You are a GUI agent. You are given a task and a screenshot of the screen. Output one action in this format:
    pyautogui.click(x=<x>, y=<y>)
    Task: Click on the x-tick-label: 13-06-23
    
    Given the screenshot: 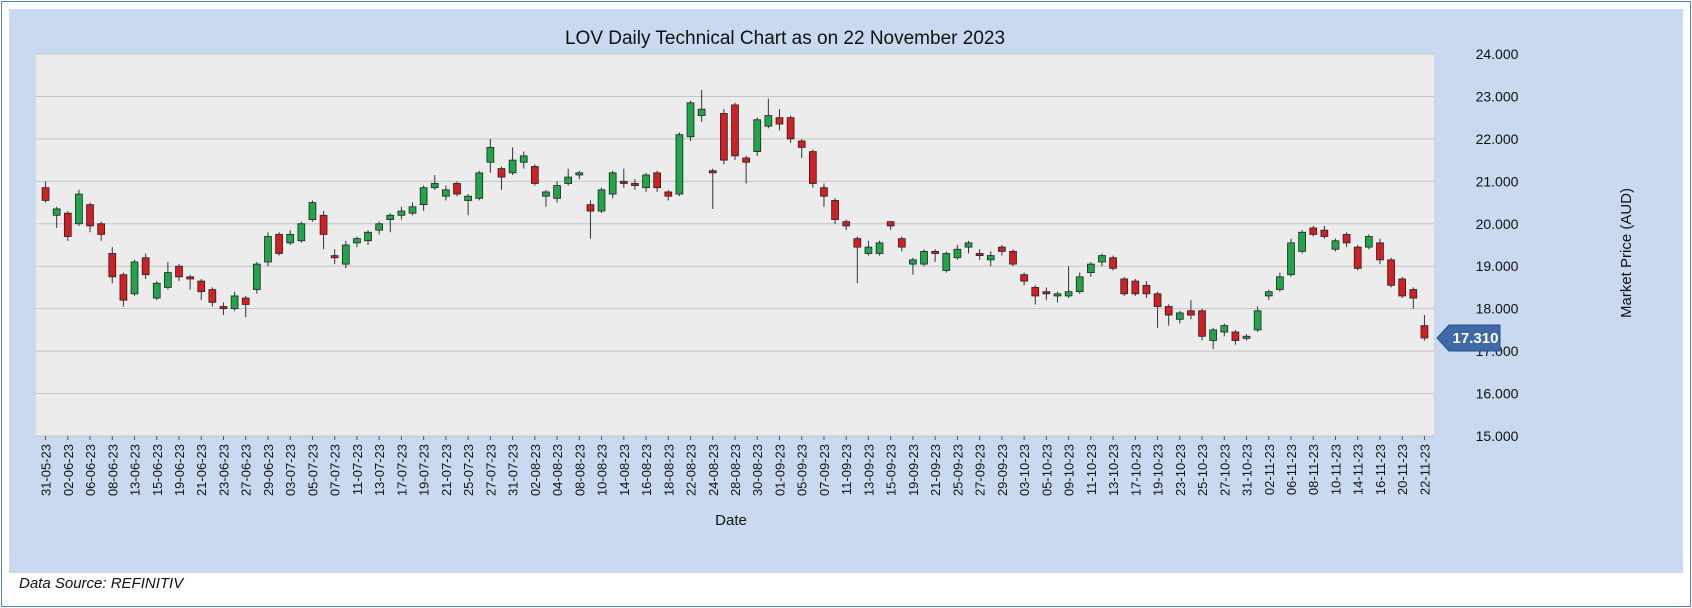 What is the action you would take?
    pyautogui.click(x=135, y=470)
    